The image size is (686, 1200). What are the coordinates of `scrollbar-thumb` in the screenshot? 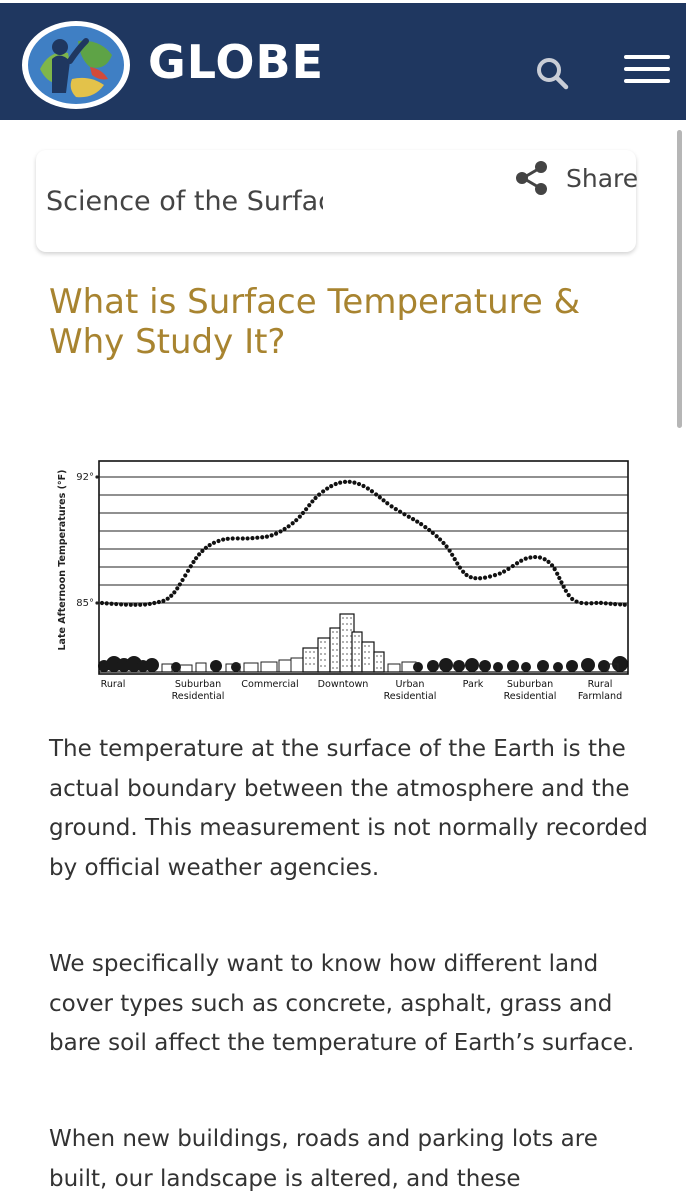 It's located at (679, 279).